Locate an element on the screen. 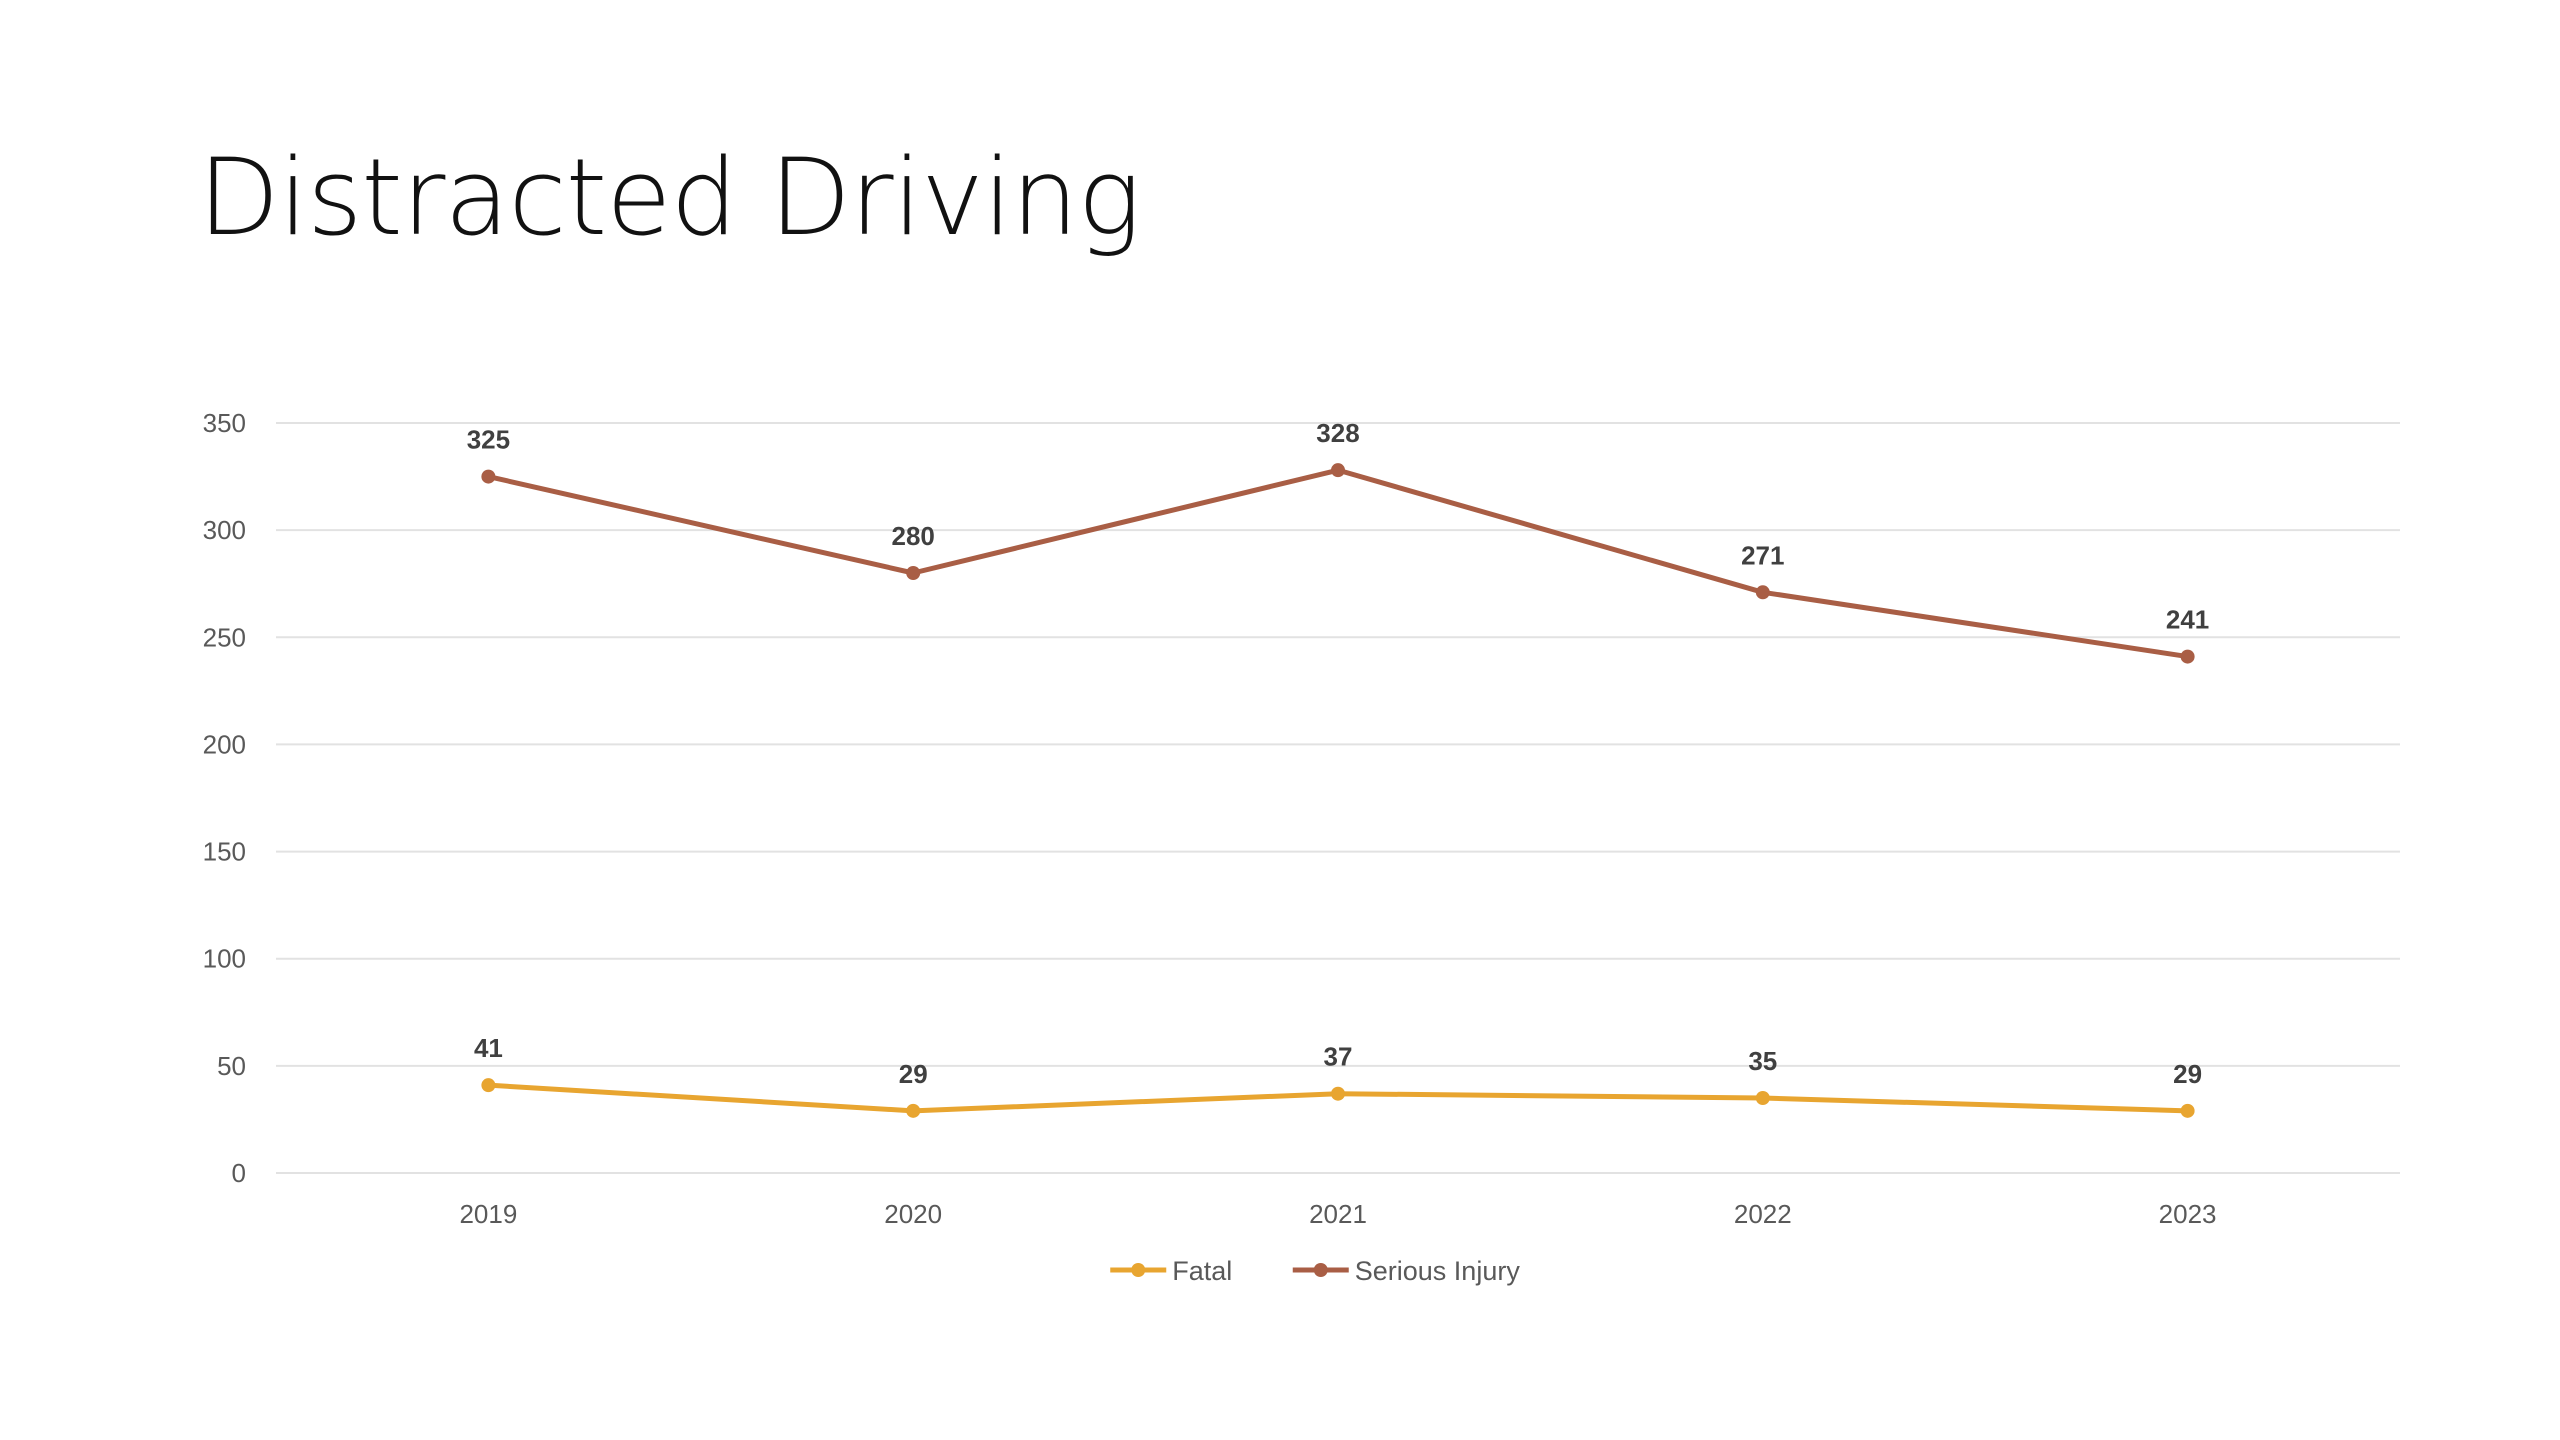 The image size is (2560, 1440). x-tick-label: 2020 is located at coordinates (913, 1214).